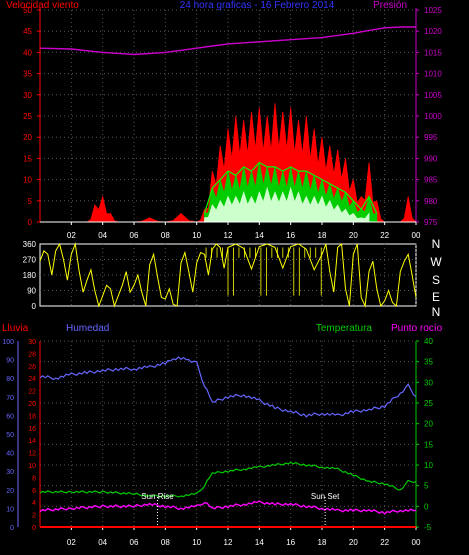 The height and width of the screenshot is (555, 469). I want to click on panel1-left-tick-label: 50, so click(27, 10).